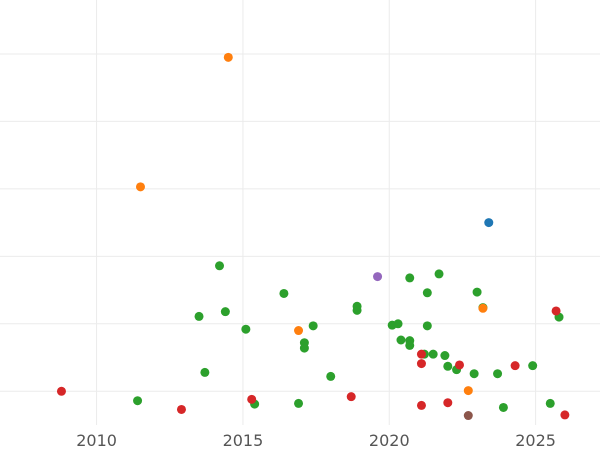 The width and height of the screenshot is (600, 450). I want to click on x-tick-label: 2010, so click(96, 440).